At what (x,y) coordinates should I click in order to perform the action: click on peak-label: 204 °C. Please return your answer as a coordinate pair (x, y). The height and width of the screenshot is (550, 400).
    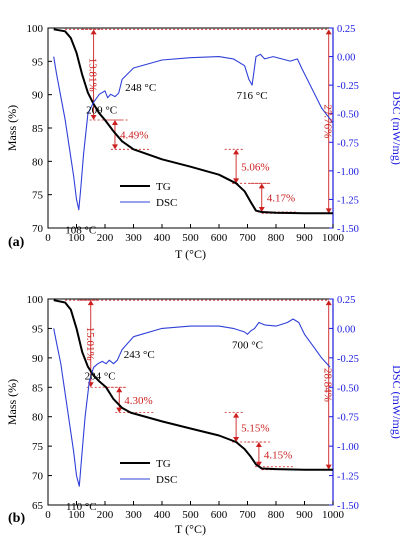
    Looking at the image, I should click on (100, 377).